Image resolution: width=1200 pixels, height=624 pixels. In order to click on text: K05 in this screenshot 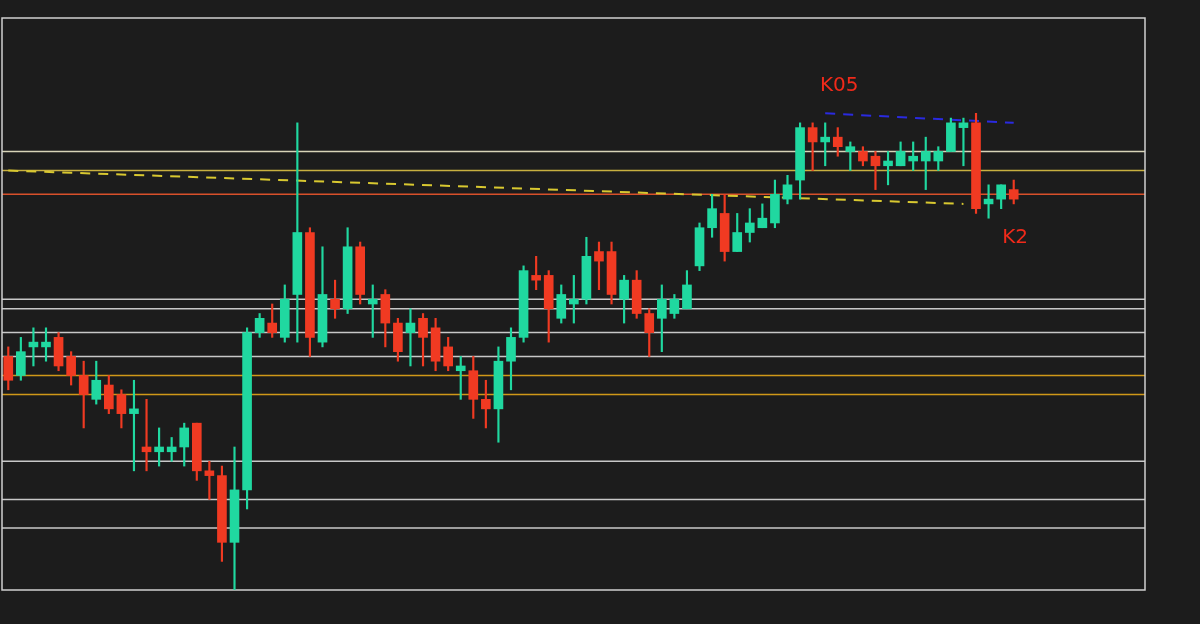, I will do `click(839, 84)`.